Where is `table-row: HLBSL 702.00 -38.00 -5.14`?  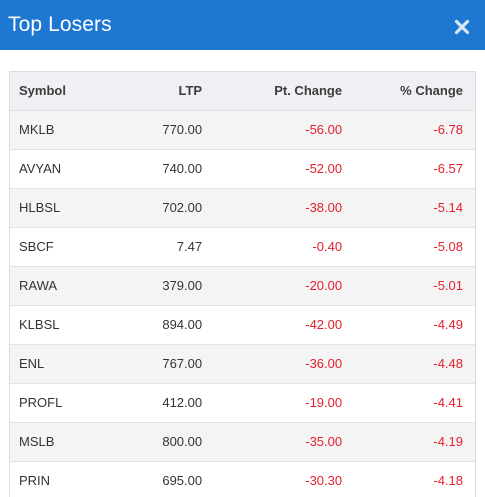
table-row: HLBSL 702.00 -38.00 -5.14 is located at coordinates (242, 207).